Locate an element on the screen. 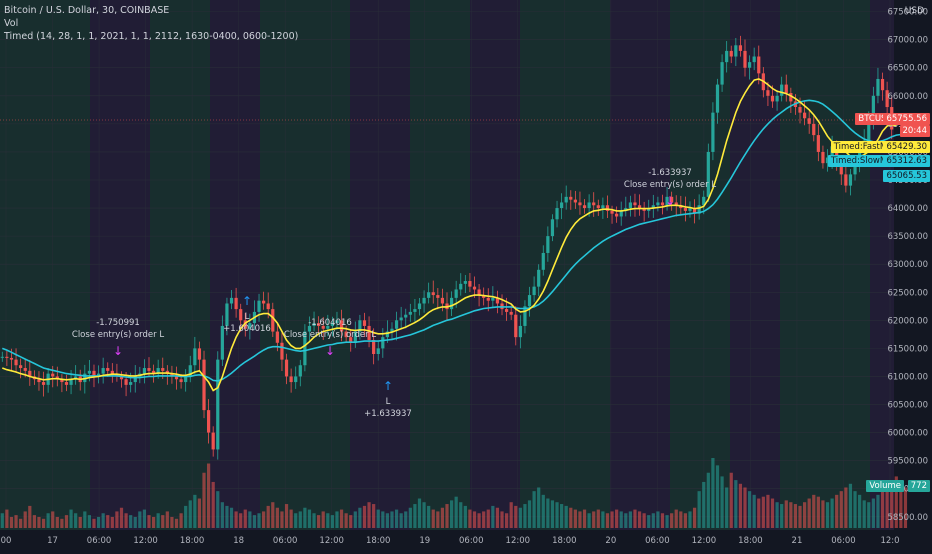 Image resolution: width=932 pixels, height=554 pixels. price-tick-label: 63000.00 is located at coordinates (907, 265).